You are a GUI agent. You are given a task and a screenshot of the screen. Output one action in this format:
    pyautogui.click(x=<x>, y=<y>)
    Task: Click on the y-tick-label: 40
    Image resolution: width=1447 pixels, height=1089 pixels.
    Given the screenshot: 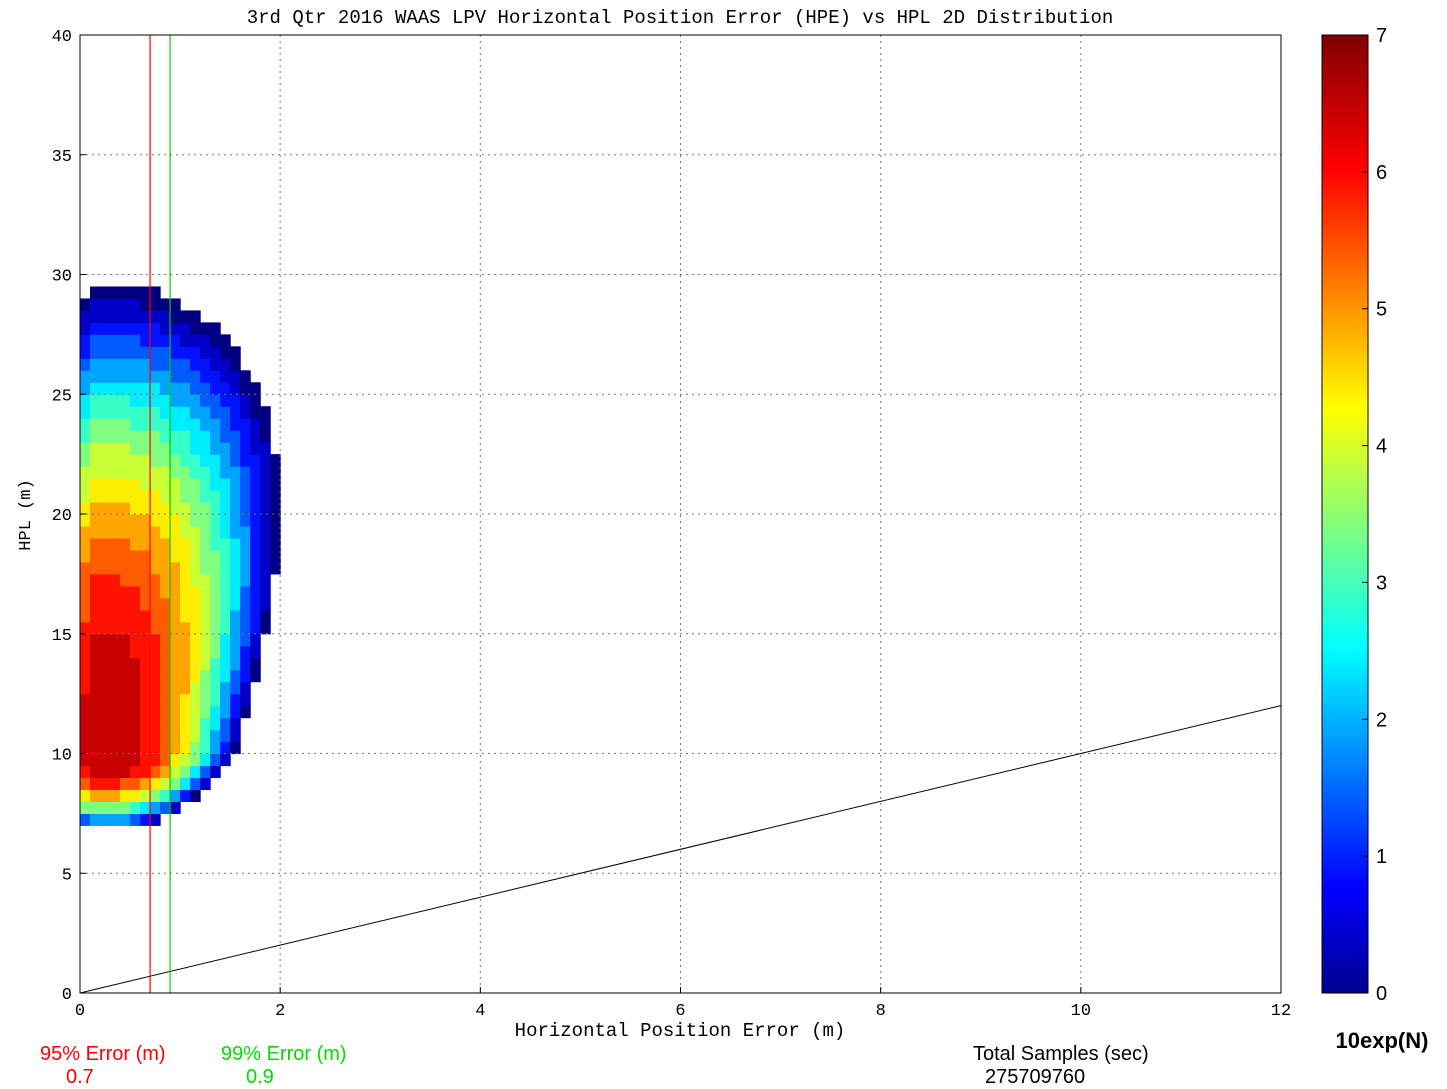 What is the action you would take?
    pyautogui.click(x=62, y=37)
    